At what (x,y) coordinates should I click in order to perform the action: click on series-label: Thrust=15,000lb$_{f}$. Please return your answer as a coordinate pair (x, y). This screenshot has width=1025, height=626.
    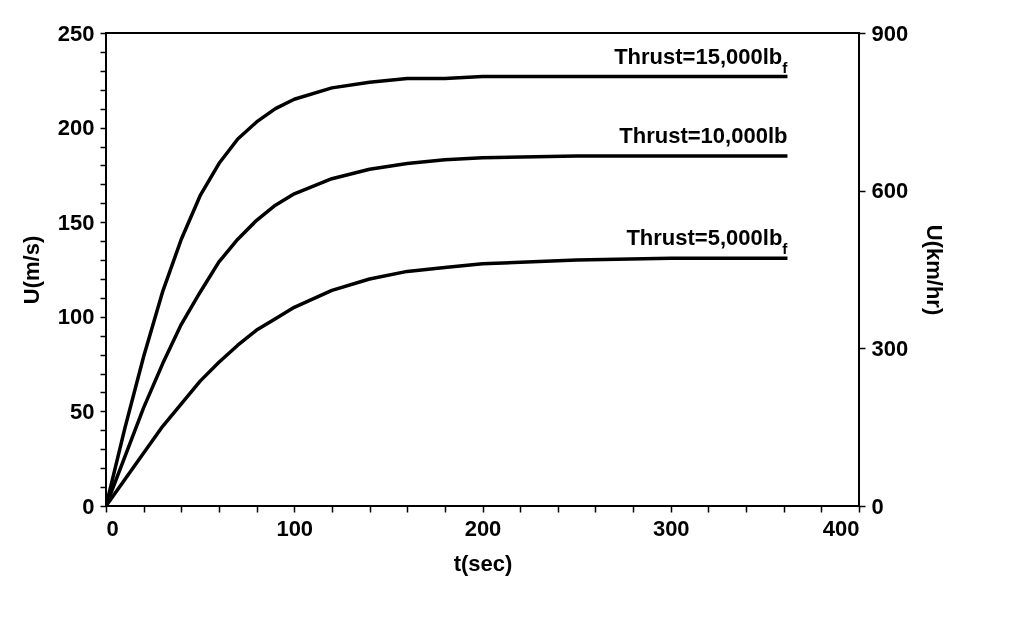
    Looking at the image, I should click on (701, 59).